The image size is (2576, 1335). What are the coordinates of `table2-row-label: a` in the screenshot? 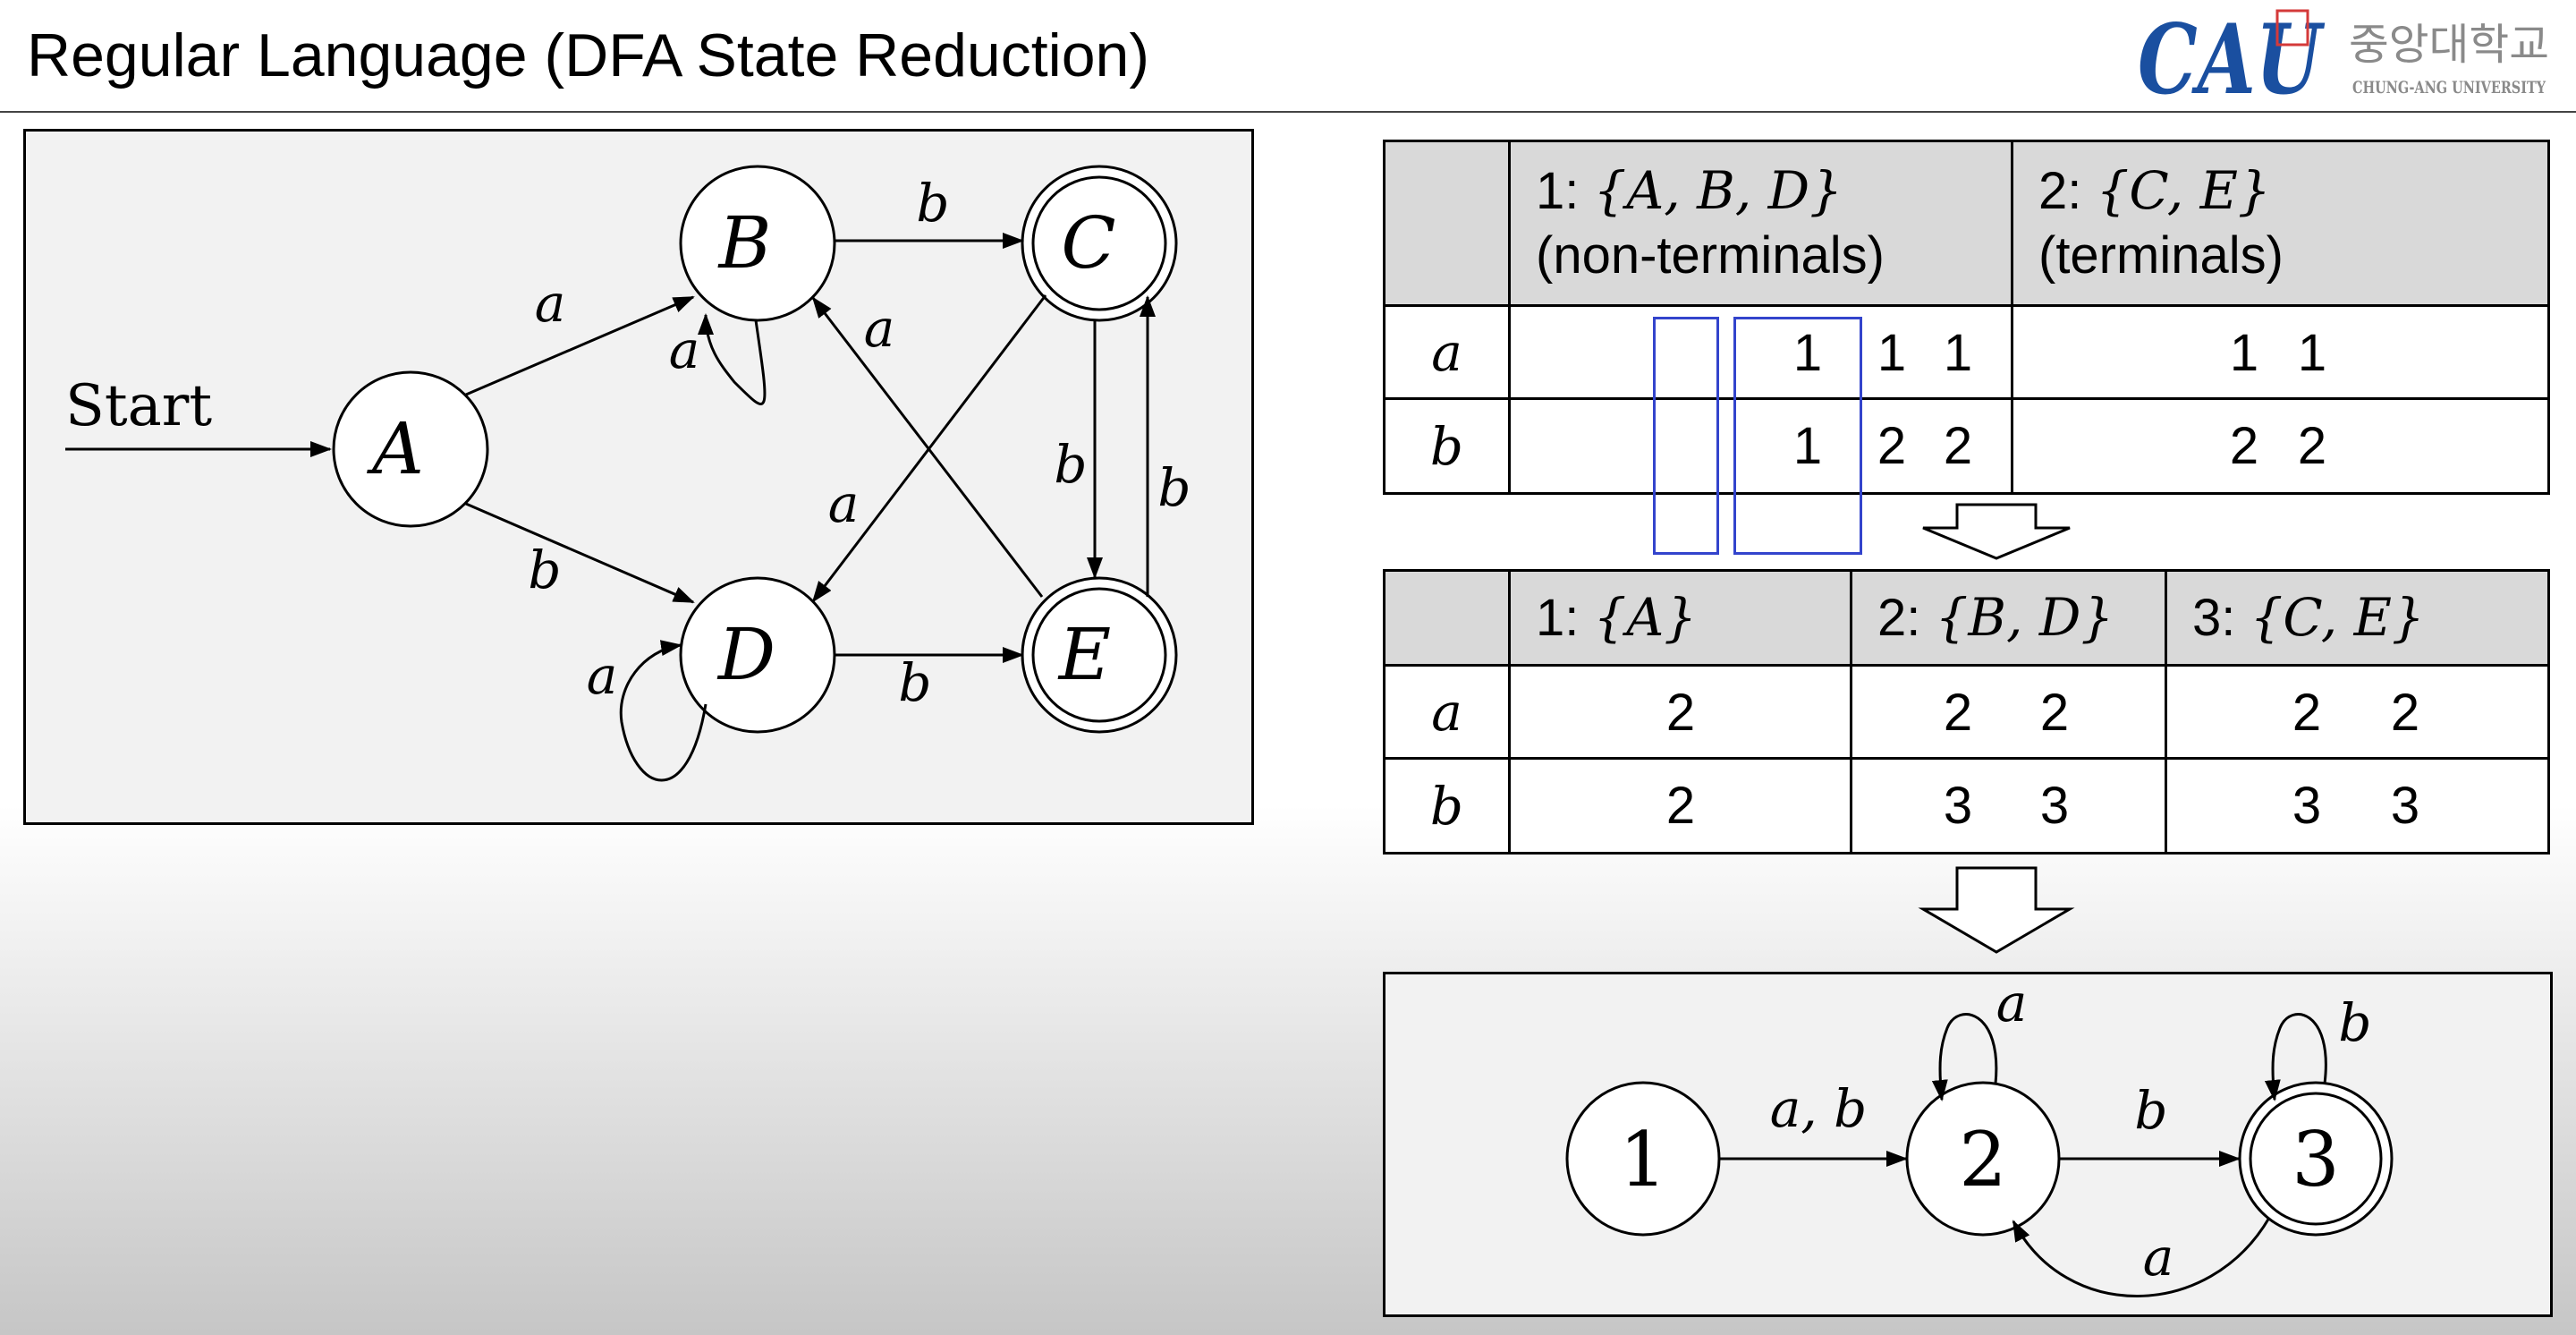 It's located at (1447, 712).